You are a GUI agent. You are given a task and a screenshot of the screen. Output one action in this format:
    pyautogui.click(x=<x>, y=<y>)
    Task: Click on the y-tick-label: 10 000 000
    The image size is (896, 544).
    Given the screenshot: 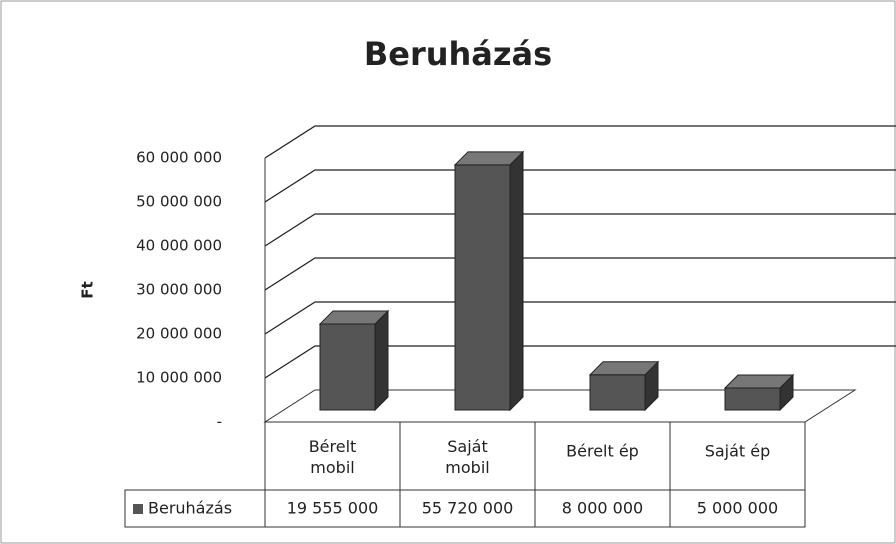 What is the action you would take?
    pyautogui.click(x=179, y=378)
    